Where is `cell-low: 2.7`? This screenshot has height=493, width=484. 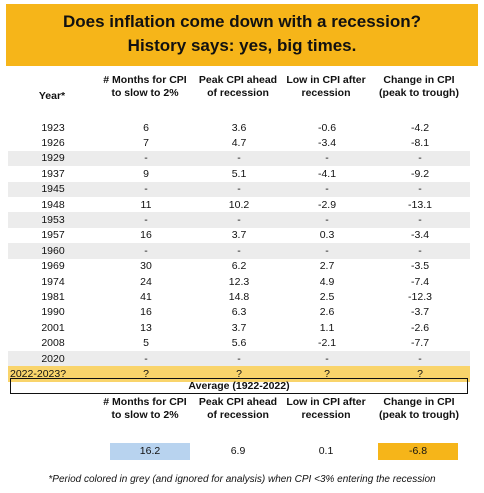
cell-low: 2.7 is located at coordinates (327, 266).